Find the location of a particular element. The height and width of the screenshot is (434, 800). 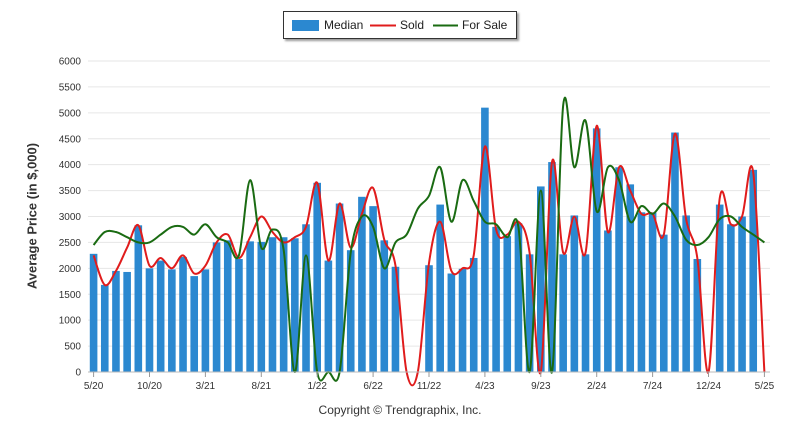

copyright-text: Copyright © Trendgraphix, Inc. is located at coordinates (400, 410).